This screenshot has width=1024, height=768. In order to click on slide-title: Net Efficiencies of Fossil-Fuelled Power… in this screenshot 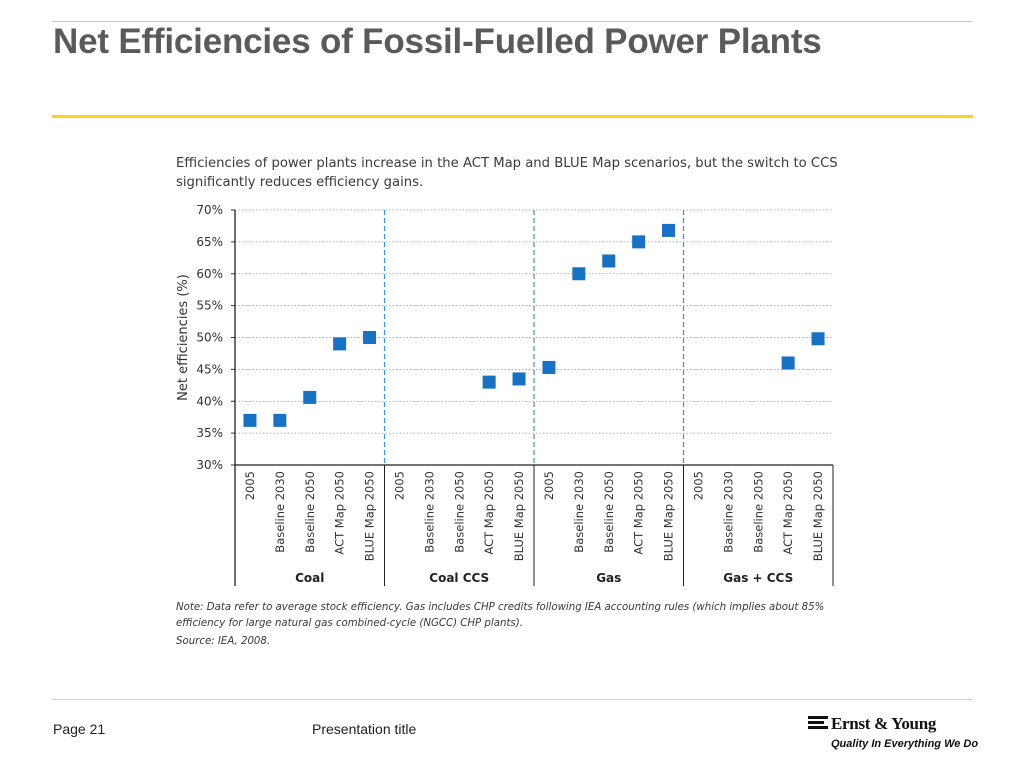, I will do `click(437, 41)`.